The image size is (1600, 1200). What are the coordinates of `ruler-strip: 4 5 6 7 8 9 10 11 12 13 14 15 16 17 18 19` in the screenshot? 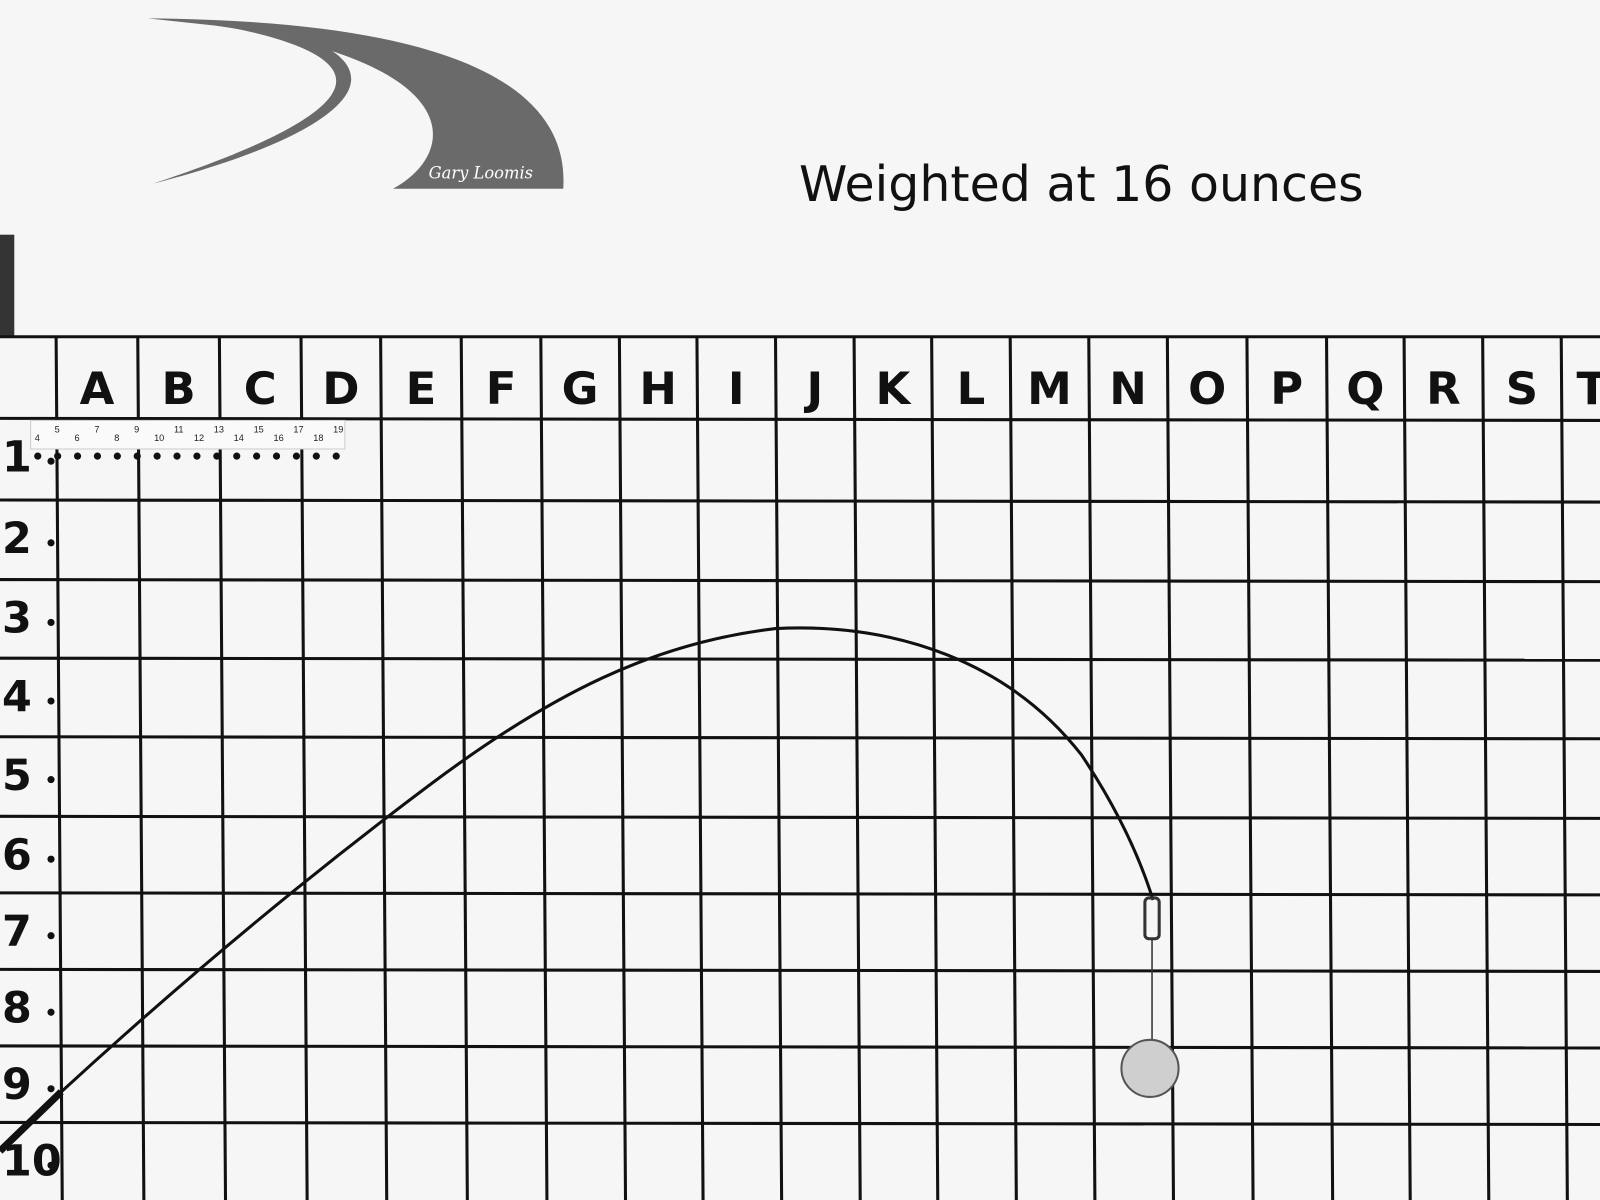 It's located at (188, 439).